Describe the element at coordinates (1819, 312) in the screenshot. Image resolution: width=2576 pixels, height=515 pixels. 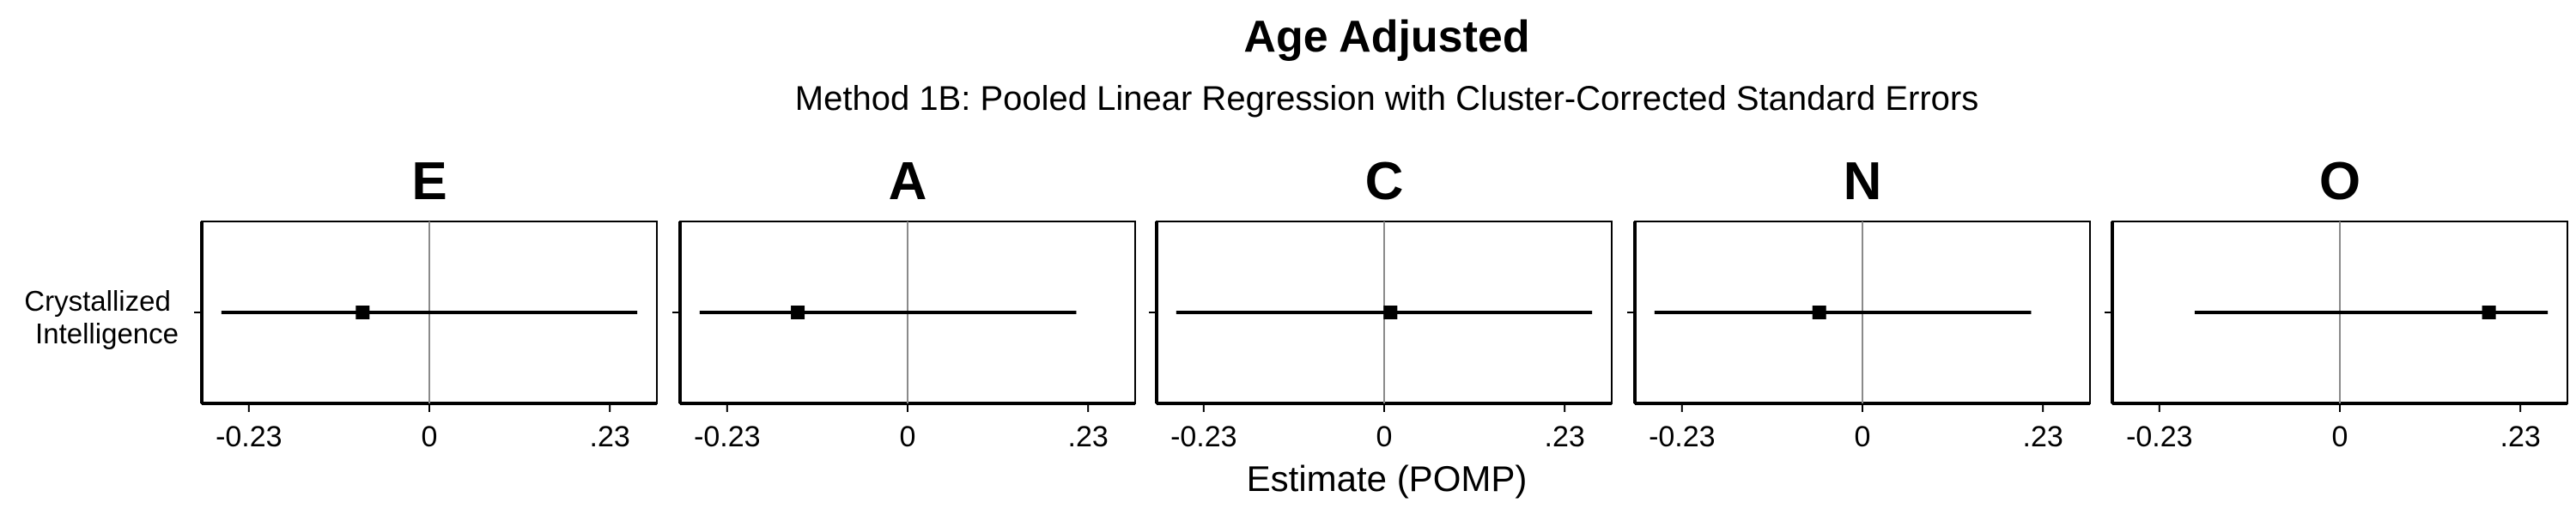
I see `estimate-point-N` at that location.